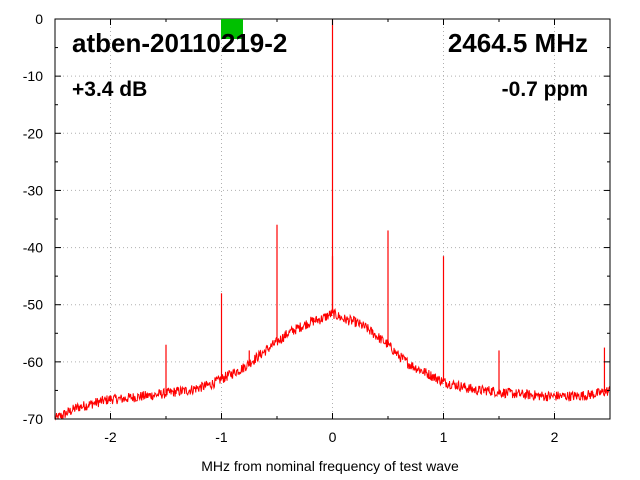 Image resolution: width=640 pixels, height=480 pixels. What do you see at coordinates (33, 190) in the screenshot?
I see `y-tick-label: -30` at bounding box center [33, 190].